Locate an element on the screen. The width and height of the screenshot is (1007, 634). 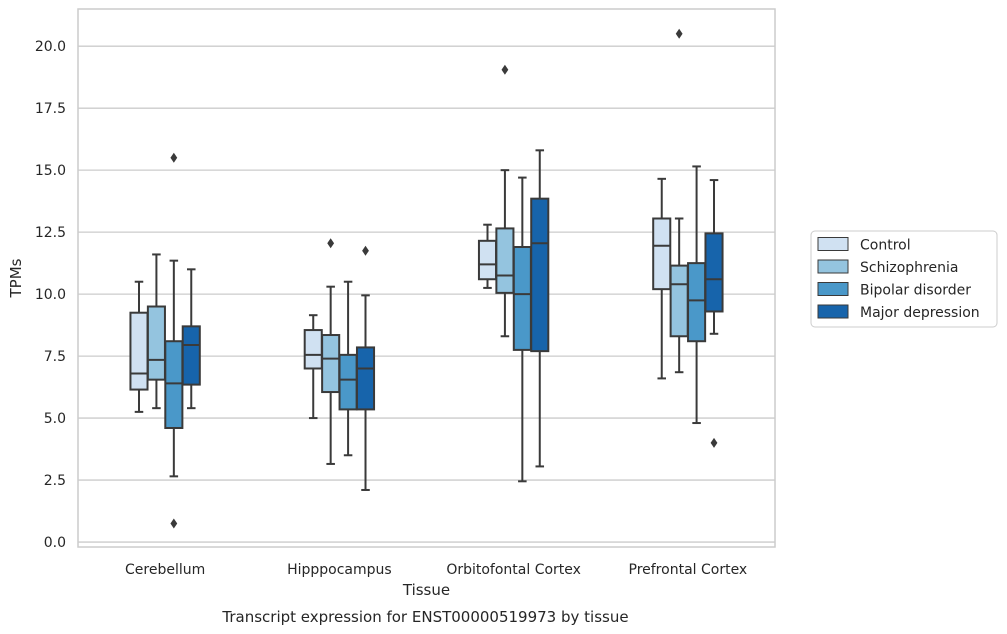
legend-label: Major depression is located at coordinates (920, 313).